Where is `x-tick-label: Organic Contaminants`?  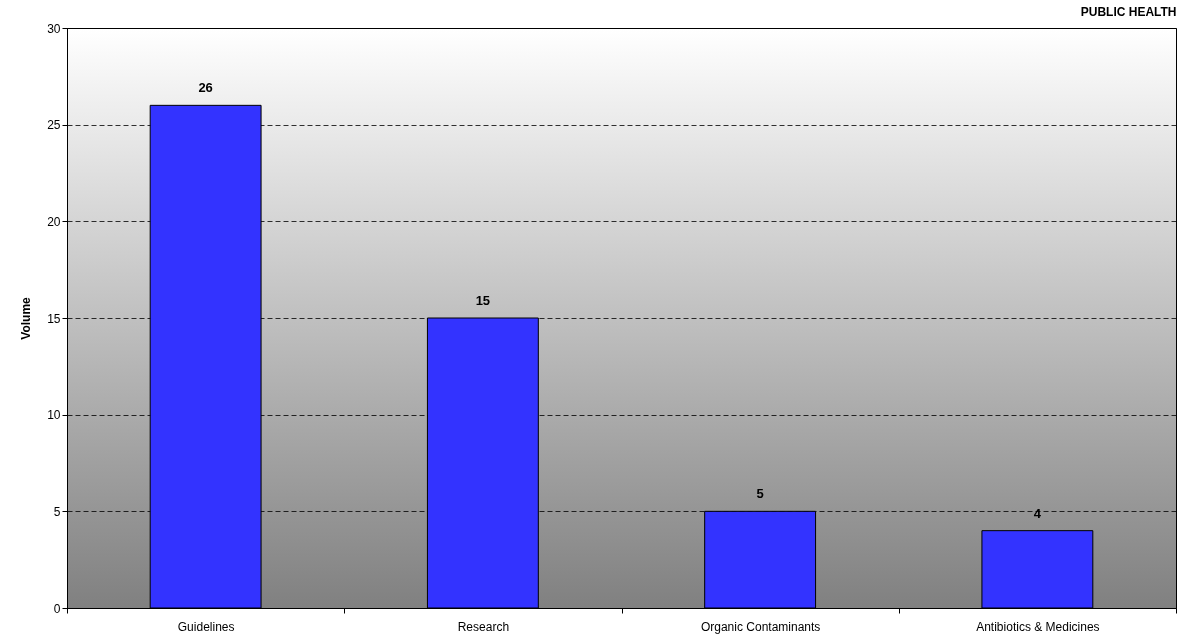 x-tick-label: Organic Contaminants is located at coordinates (760, 626).